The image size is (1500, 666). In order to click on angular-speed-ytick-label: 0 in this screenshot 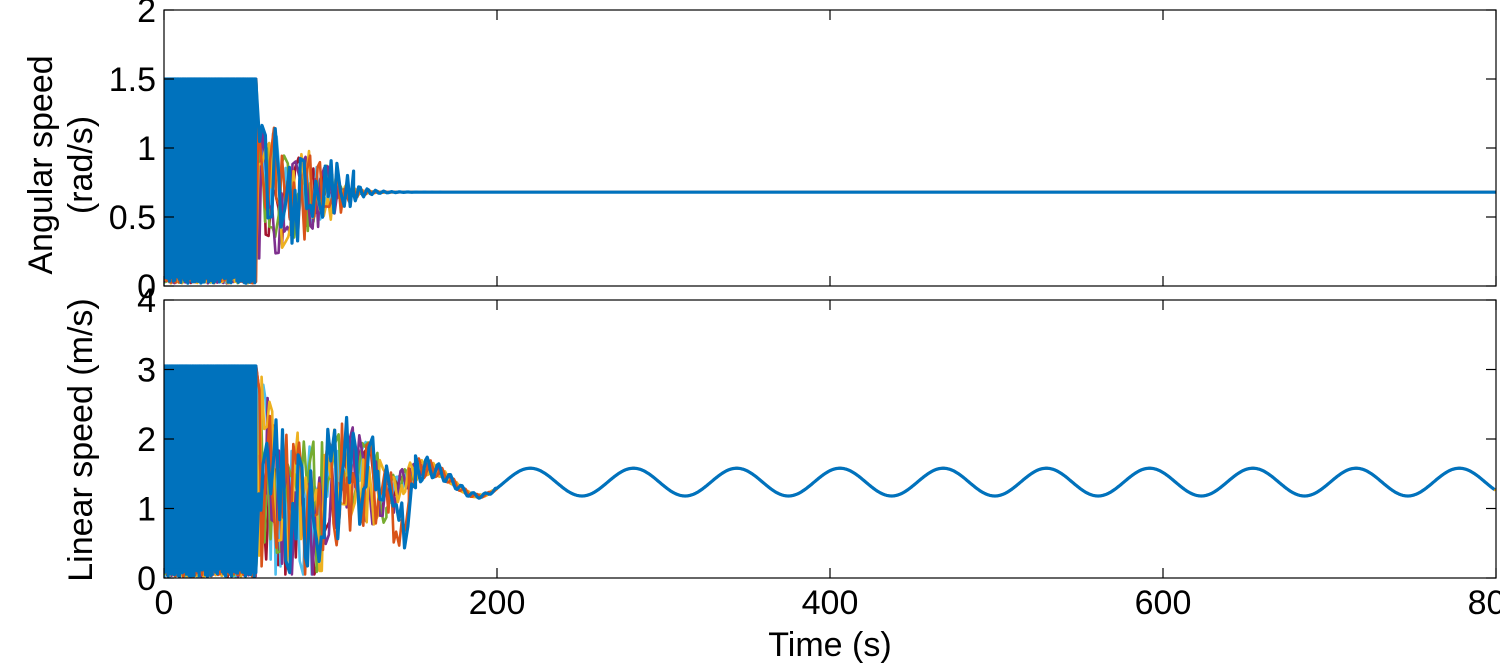, I will do `click(146, 287)`.